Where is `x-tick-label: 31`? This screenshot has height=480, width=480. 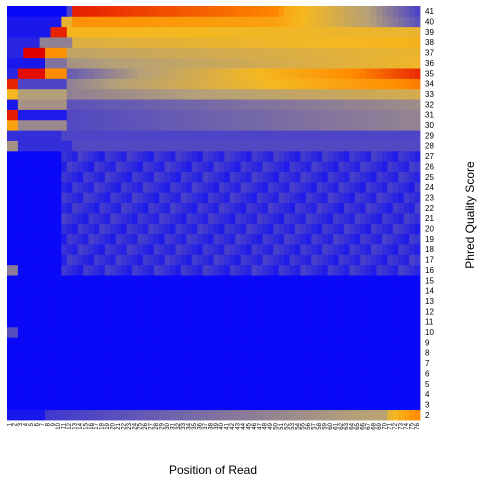 x-tick-label: 31 is located at coordinates (173, 425).